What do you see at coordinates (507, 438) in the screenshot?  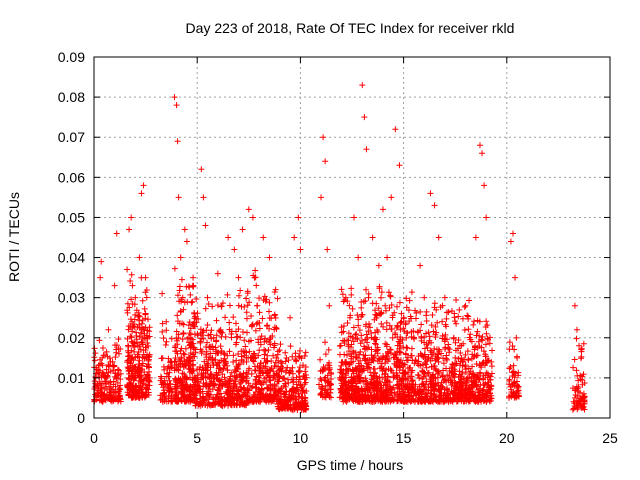 I see `x-tick-label: 20` at bounding box center [507, 438].